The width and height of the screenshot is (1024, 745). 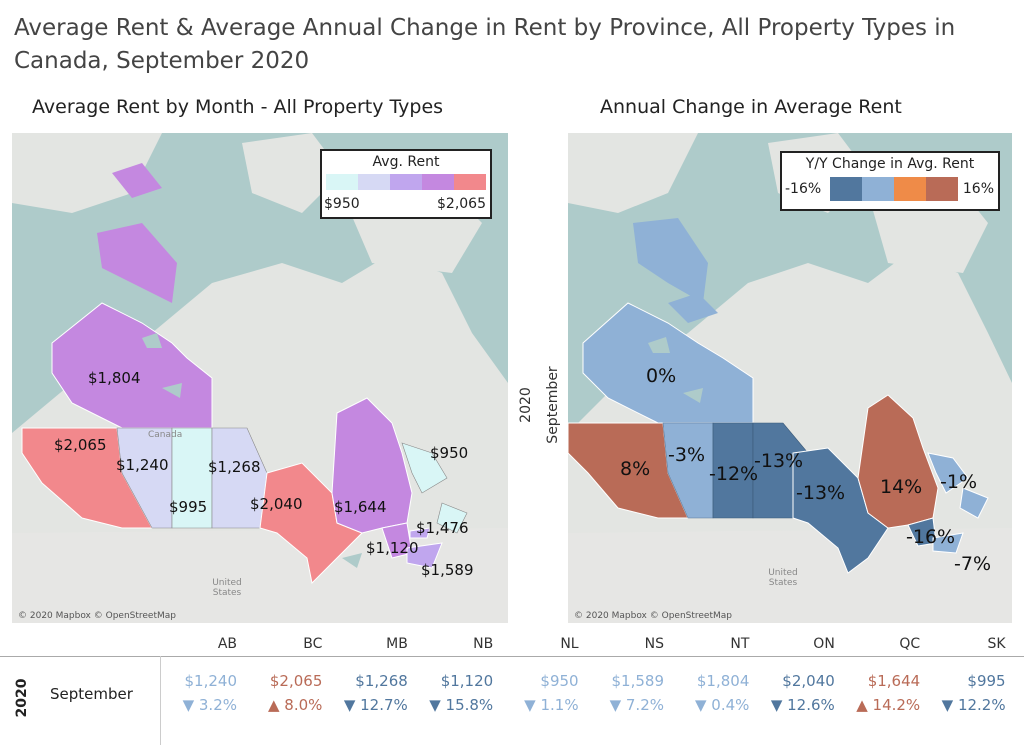 I want to click on map-label-ns: $1,589, so click(x=447, y=570).